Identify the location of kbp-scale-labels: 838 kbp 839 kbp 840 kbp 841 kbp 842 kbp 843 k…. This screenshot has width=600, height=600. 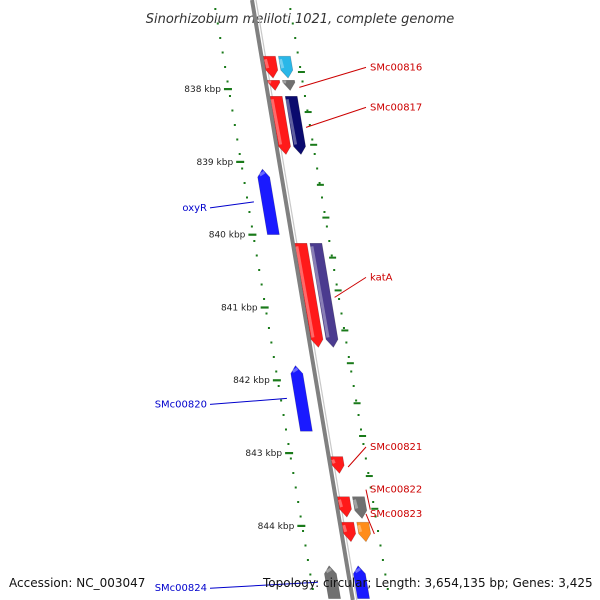
(239, 308).